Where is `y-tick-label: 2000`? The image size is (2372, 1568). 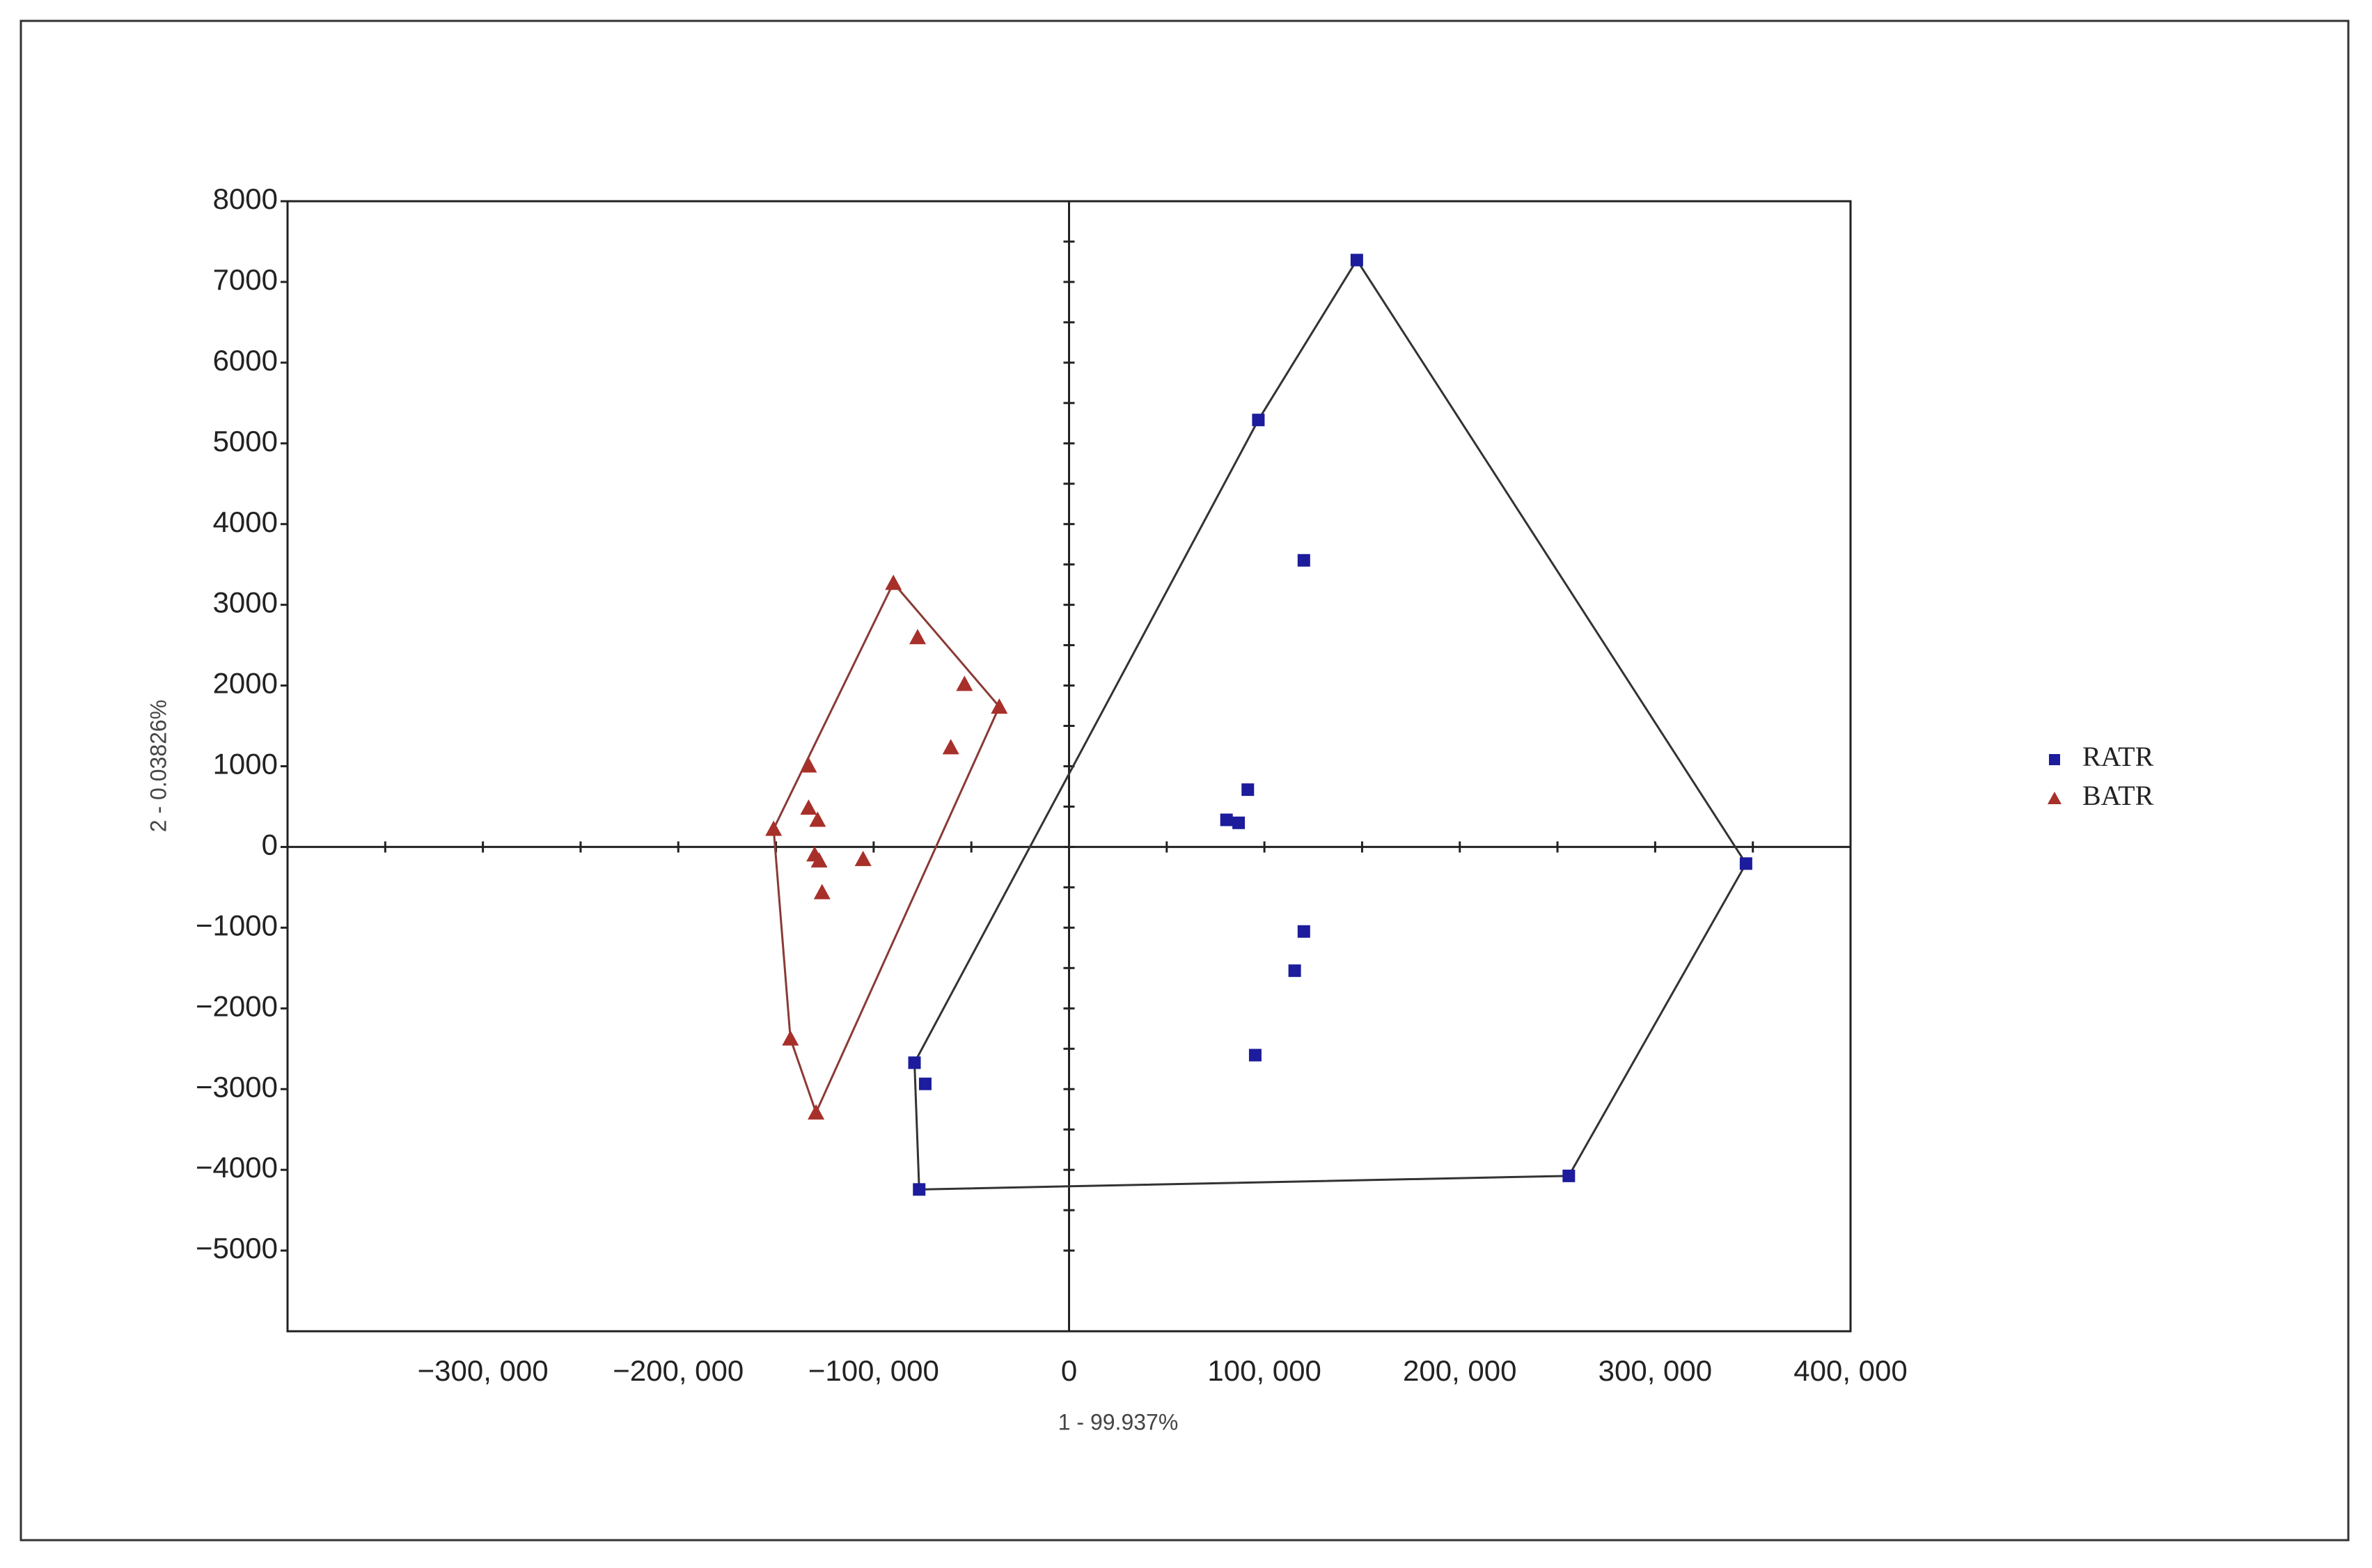 y-tick-label: 2000 is located at coordinates (245, 683).